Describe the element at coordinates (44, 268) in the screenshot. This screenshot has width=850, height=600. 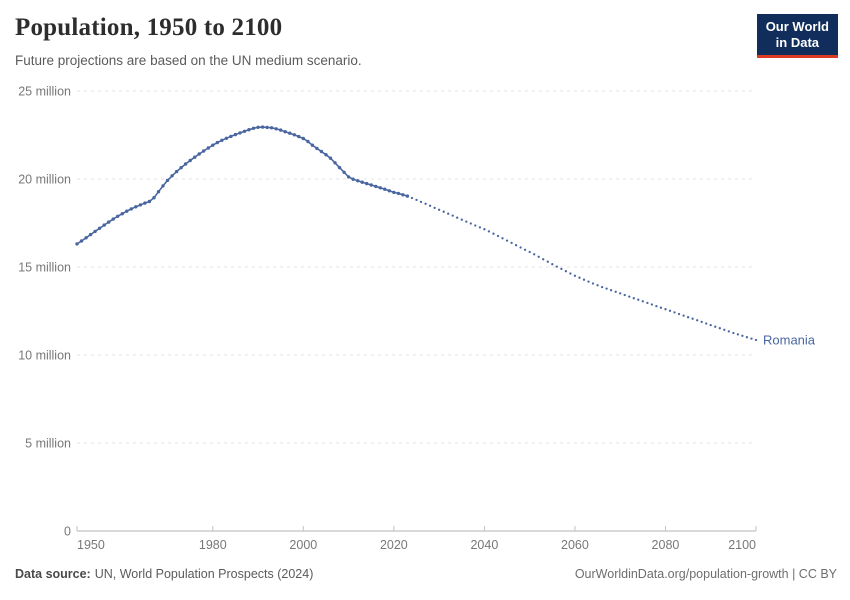
I see `y-axis-label: 15 million` at that location.